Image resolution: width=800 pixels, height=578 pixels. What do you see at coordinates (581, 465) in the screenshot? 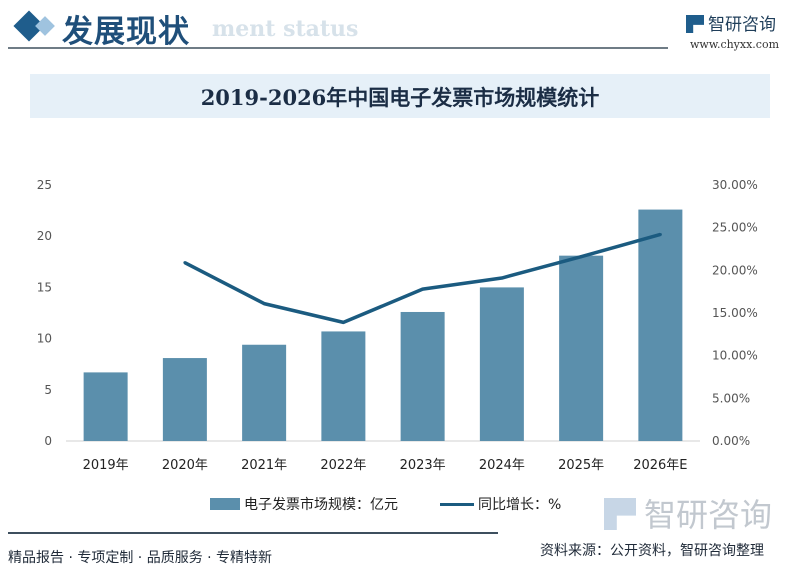
I see `x-tick-label: 2025年` at bounding box center [581, 465].